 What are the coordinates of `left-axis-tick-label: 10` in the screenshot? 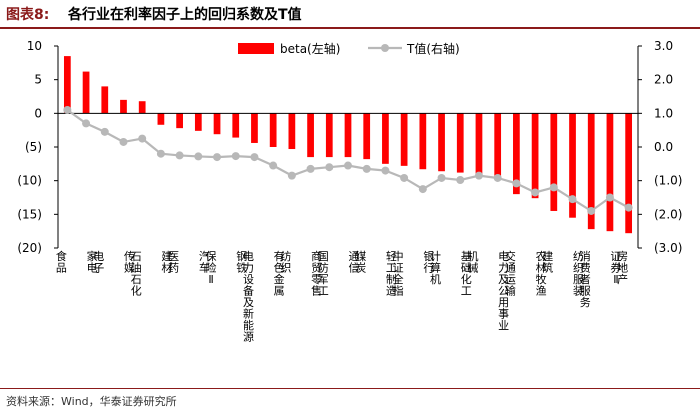 It's located at (34, 46).